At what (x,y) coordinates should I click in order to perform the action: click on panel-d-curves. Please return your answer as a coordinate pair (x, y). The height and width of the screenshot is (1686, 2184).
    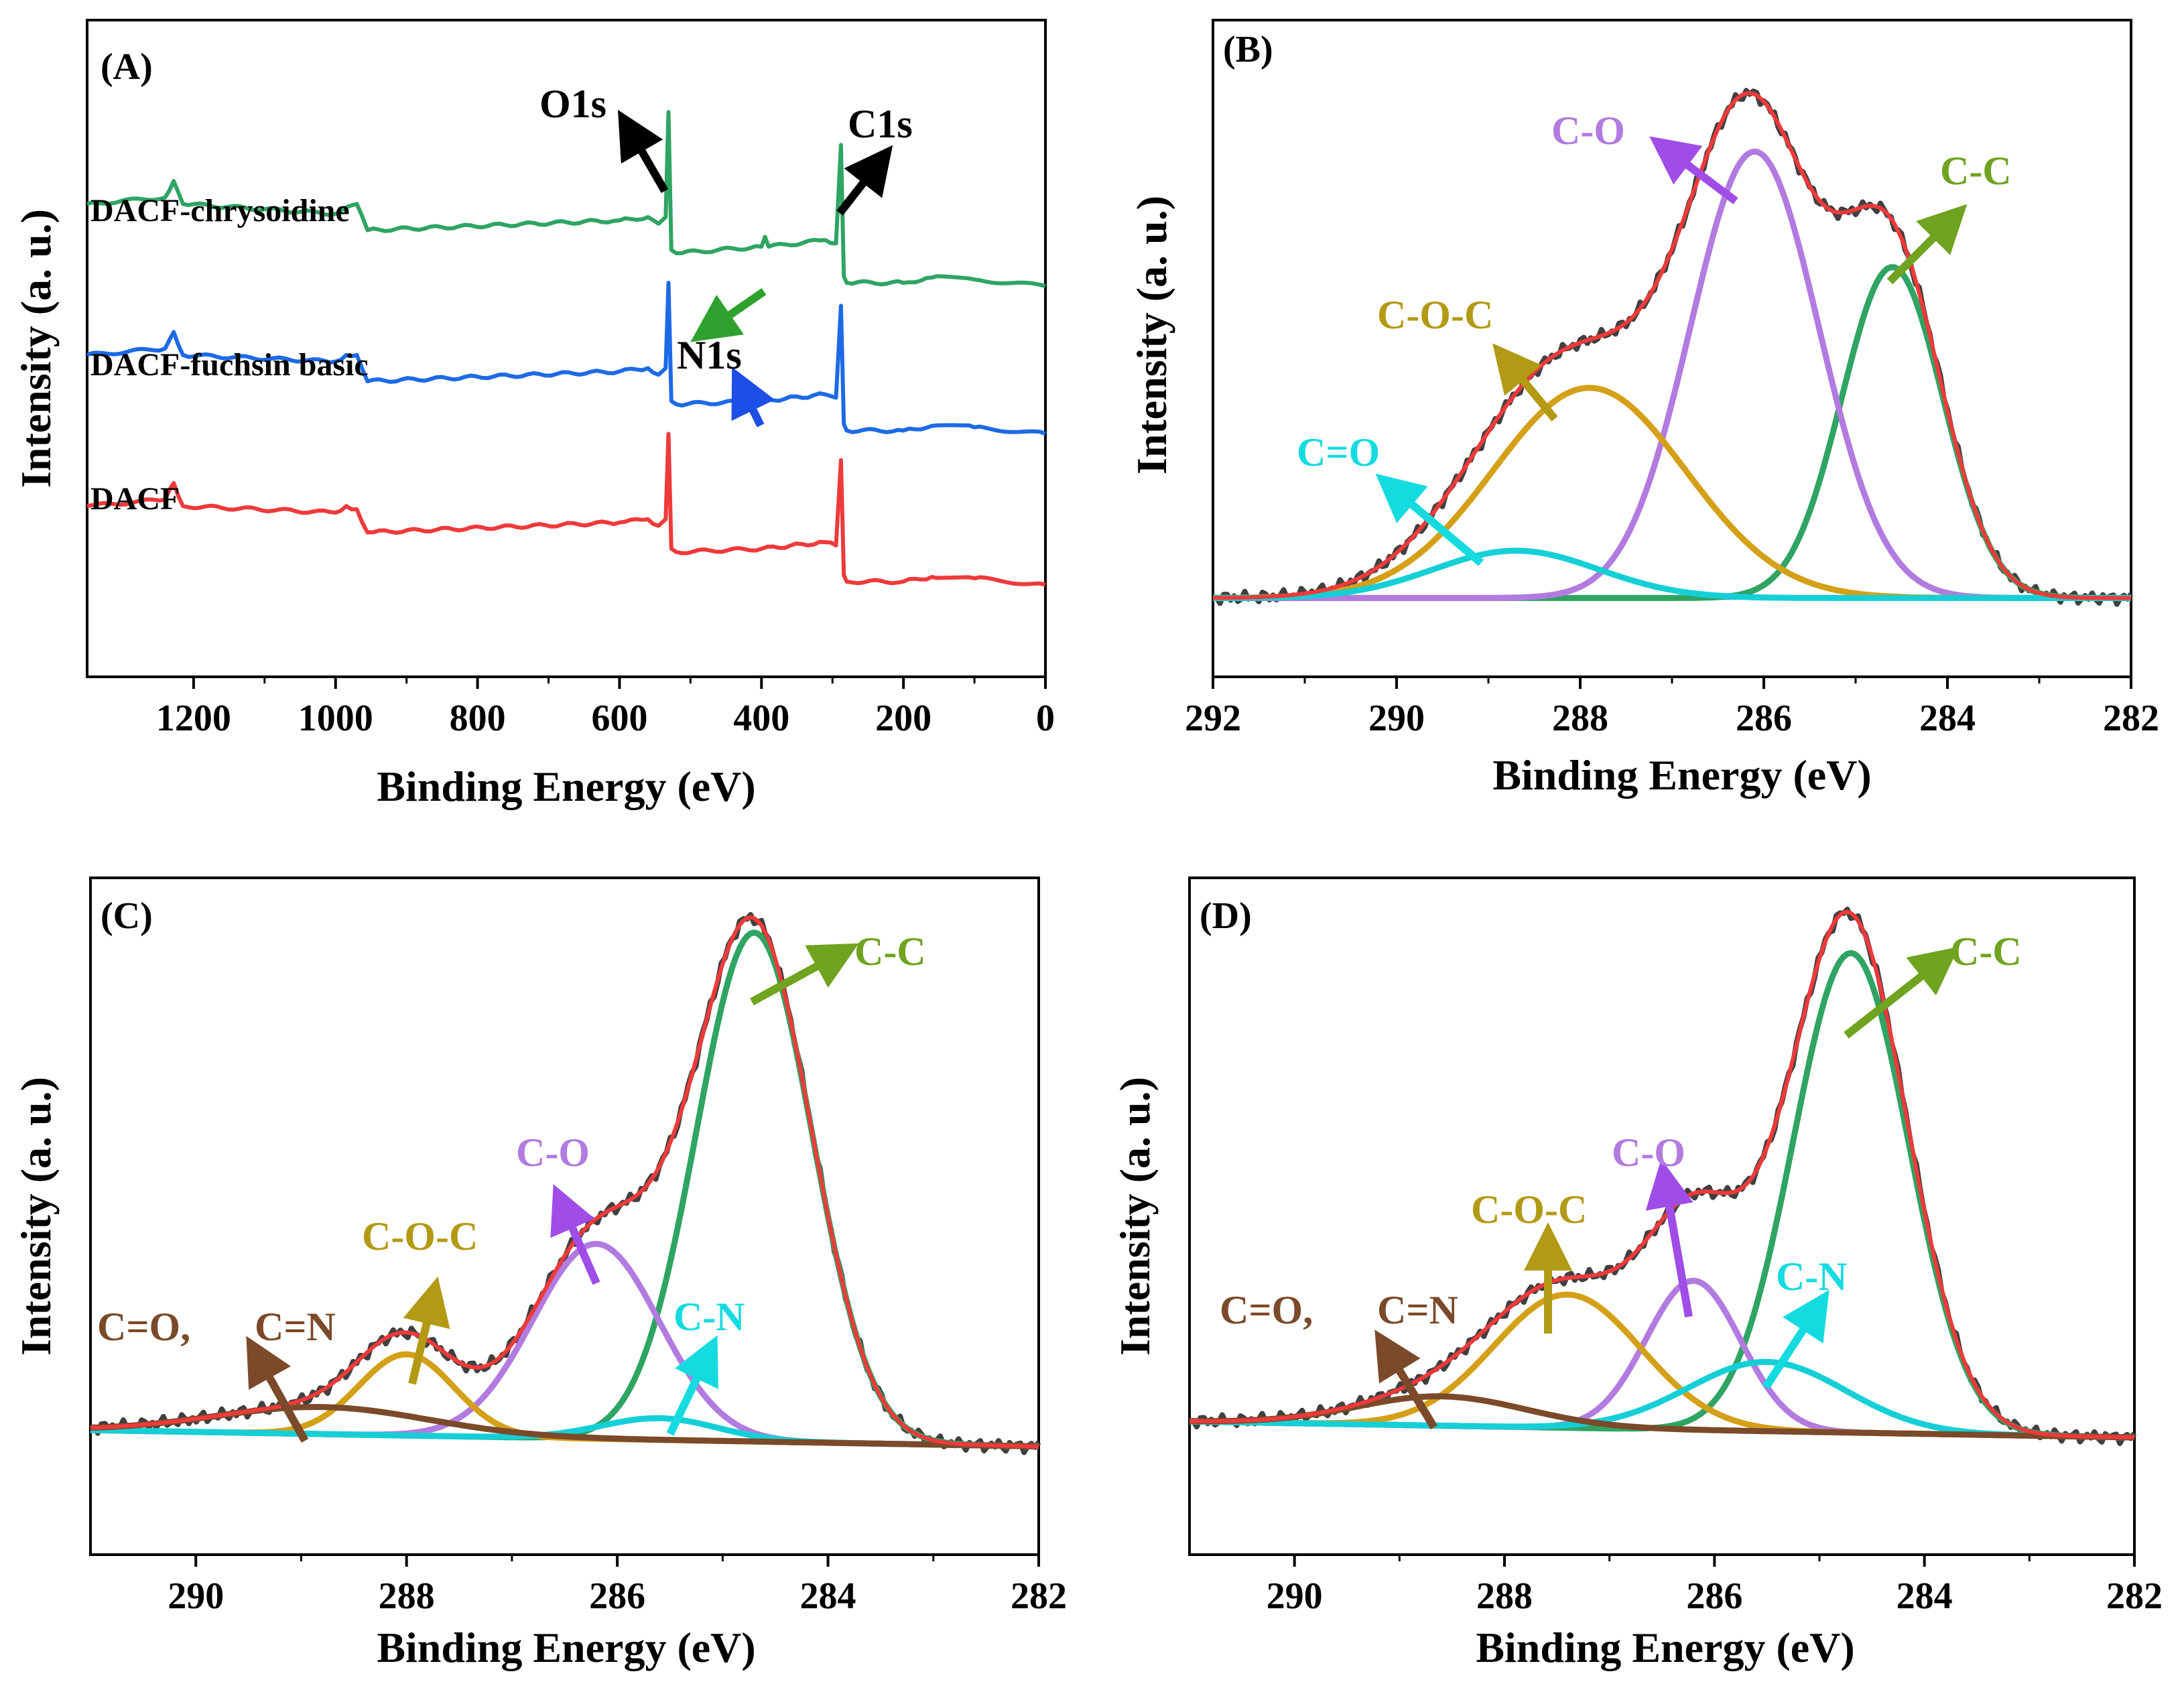
    Looking at the image, I should click on (1663, 1177).